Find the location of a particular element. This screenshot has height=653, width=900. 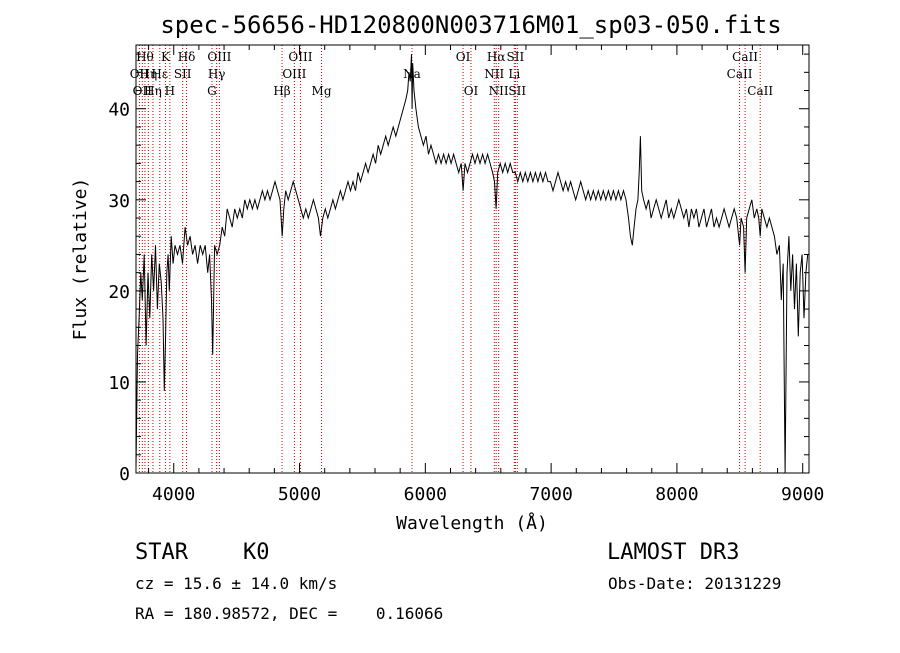

y-tick-label: 30 is located at coordinates (119, 201).